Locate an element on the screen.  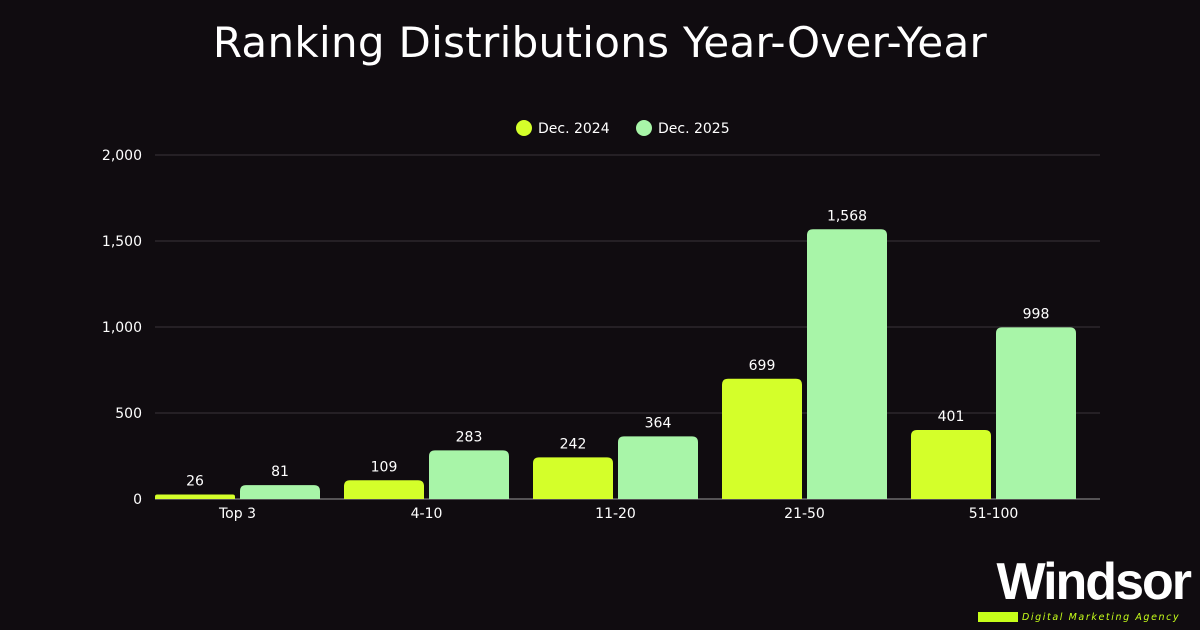
x-category-label: 4-10 is located at coordinates (427, 514).